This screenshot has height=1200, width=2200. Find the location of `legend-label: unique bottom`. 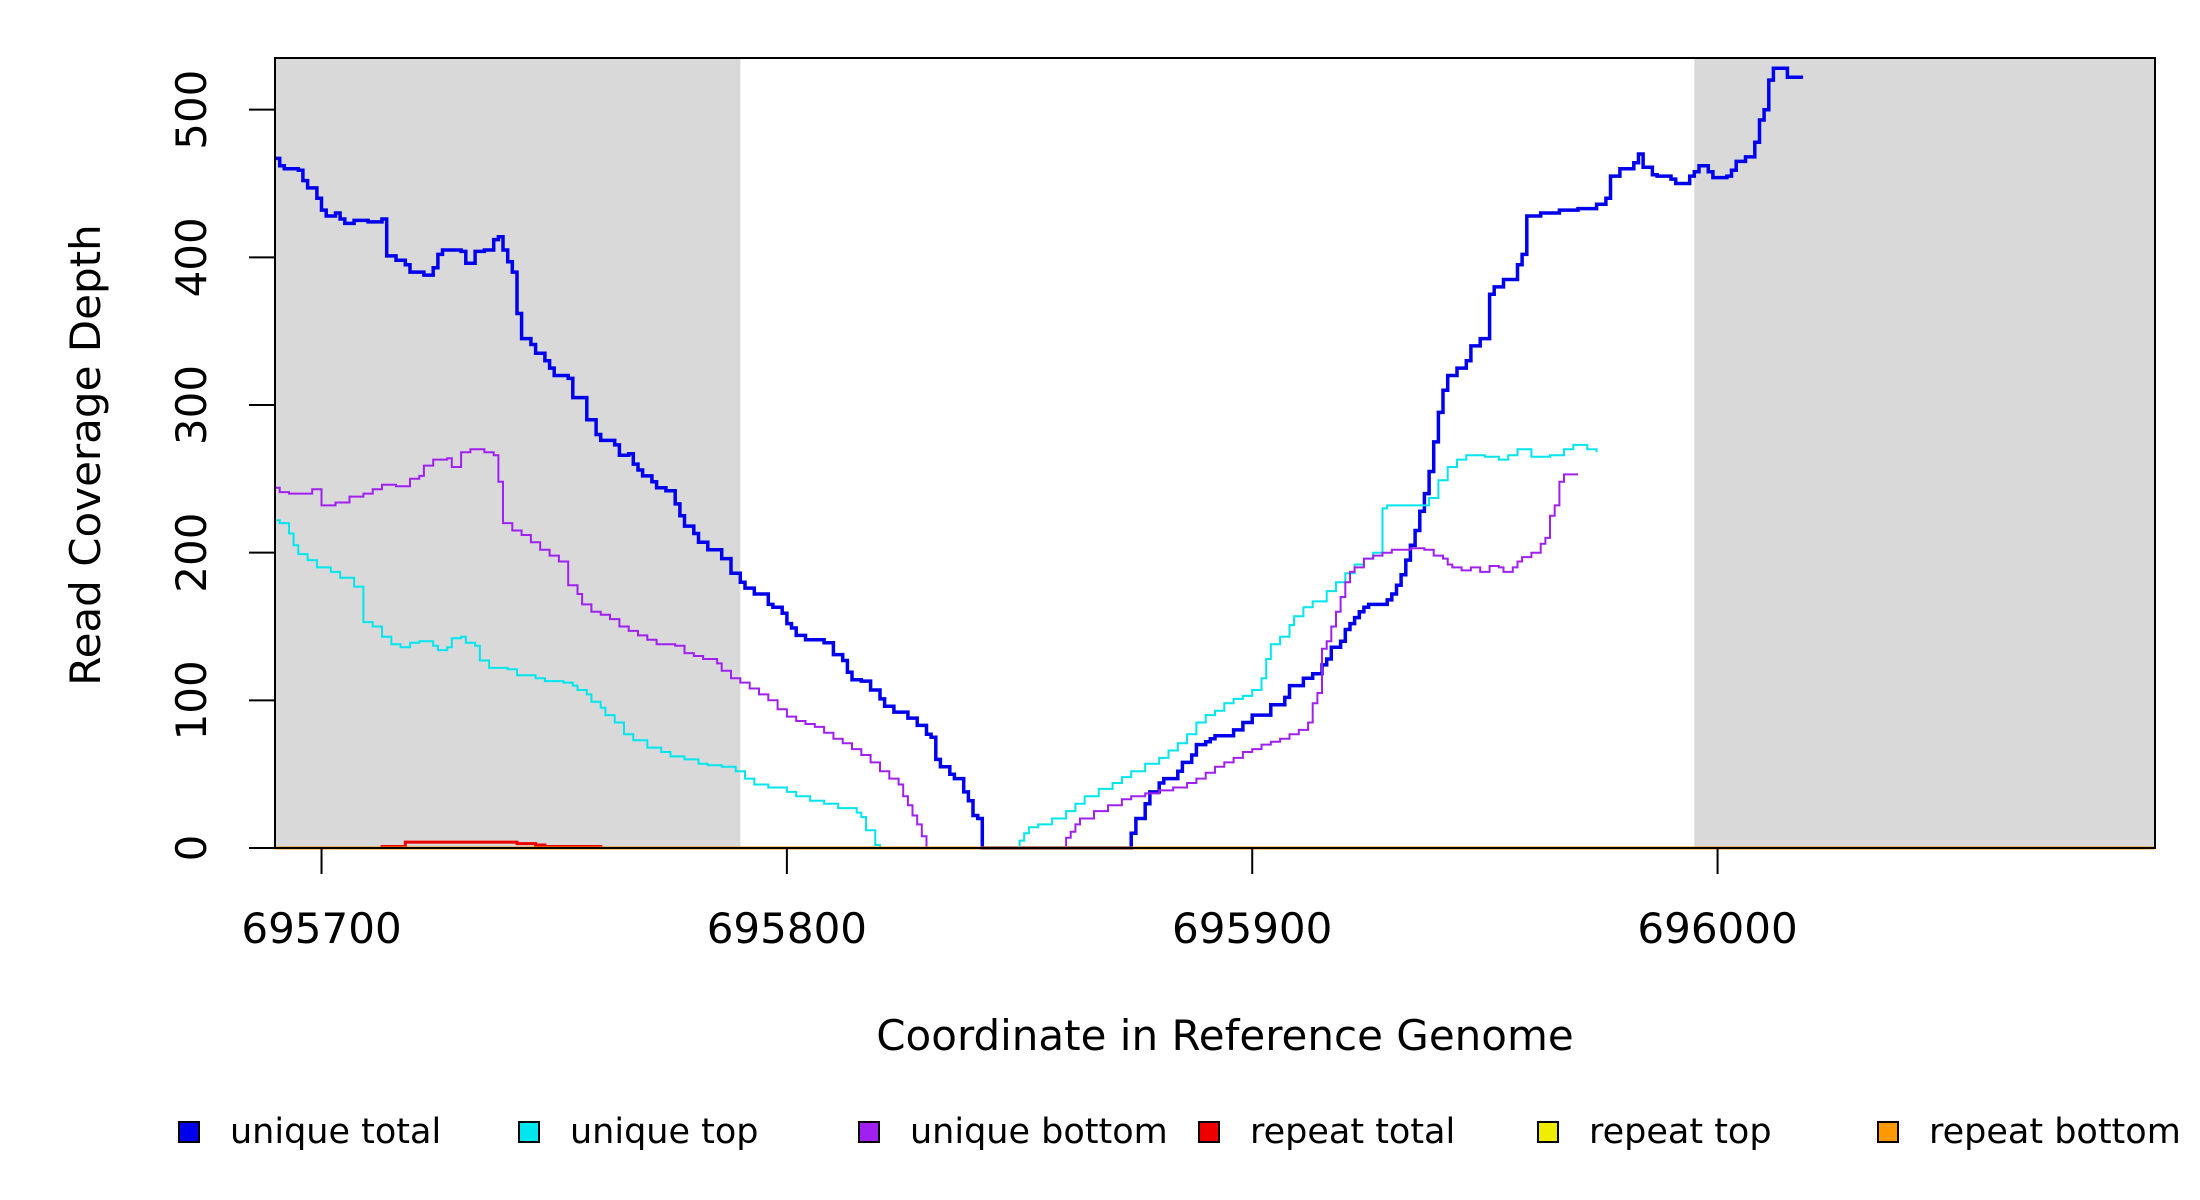

legend-label: unique bottom is located at coordinates (1039, 1132).